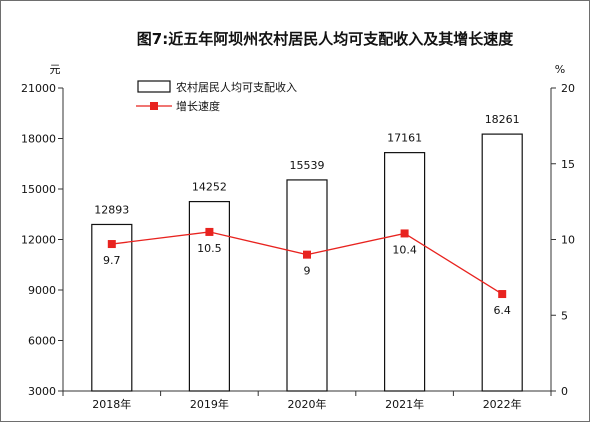 This screenshot has height=422, width=590. I want to click on left-tick-label: 9000, so click(42, 290).